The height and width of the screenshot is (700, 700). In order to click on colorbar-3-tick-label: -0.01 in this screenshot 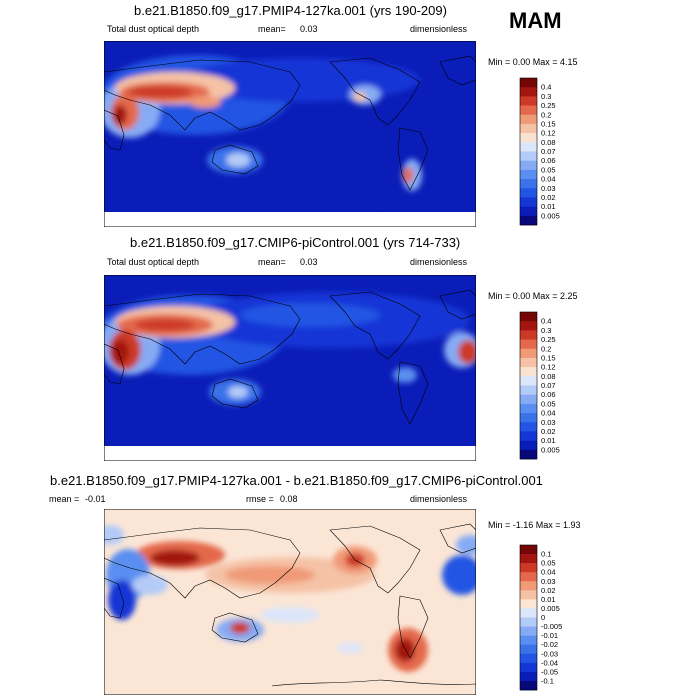, I will do `click(549, 635)`.